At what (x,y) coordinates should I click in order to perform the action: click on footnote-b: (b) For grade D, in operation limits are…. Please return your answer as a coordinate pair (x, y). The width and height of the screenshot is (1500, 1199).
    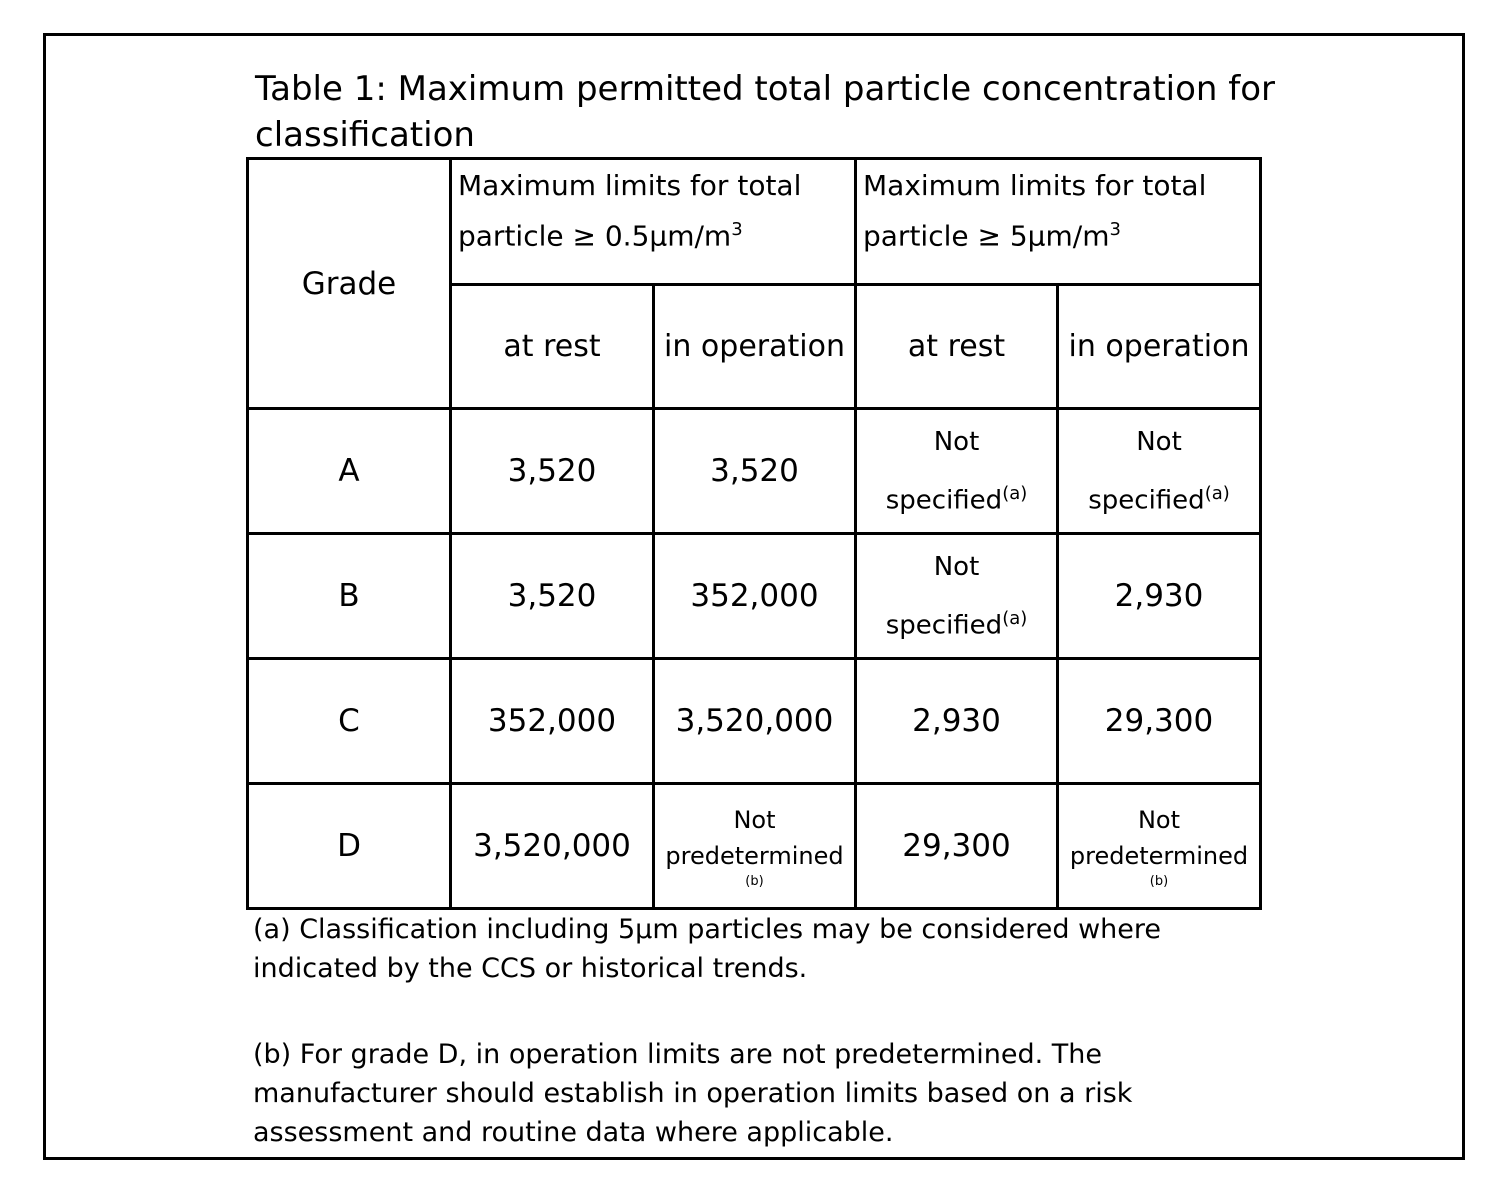
    Looking at the image, I should click on (693, 1093).